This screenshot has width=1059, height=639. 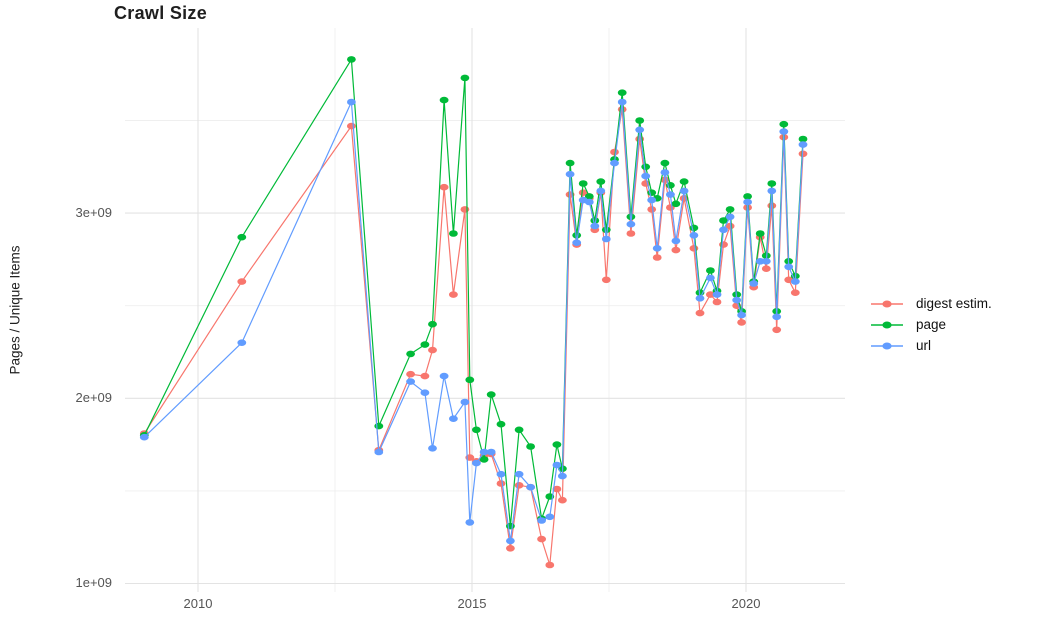 I want to click on y-tick-1e09: 1e+09, so click(x=93, y=582).